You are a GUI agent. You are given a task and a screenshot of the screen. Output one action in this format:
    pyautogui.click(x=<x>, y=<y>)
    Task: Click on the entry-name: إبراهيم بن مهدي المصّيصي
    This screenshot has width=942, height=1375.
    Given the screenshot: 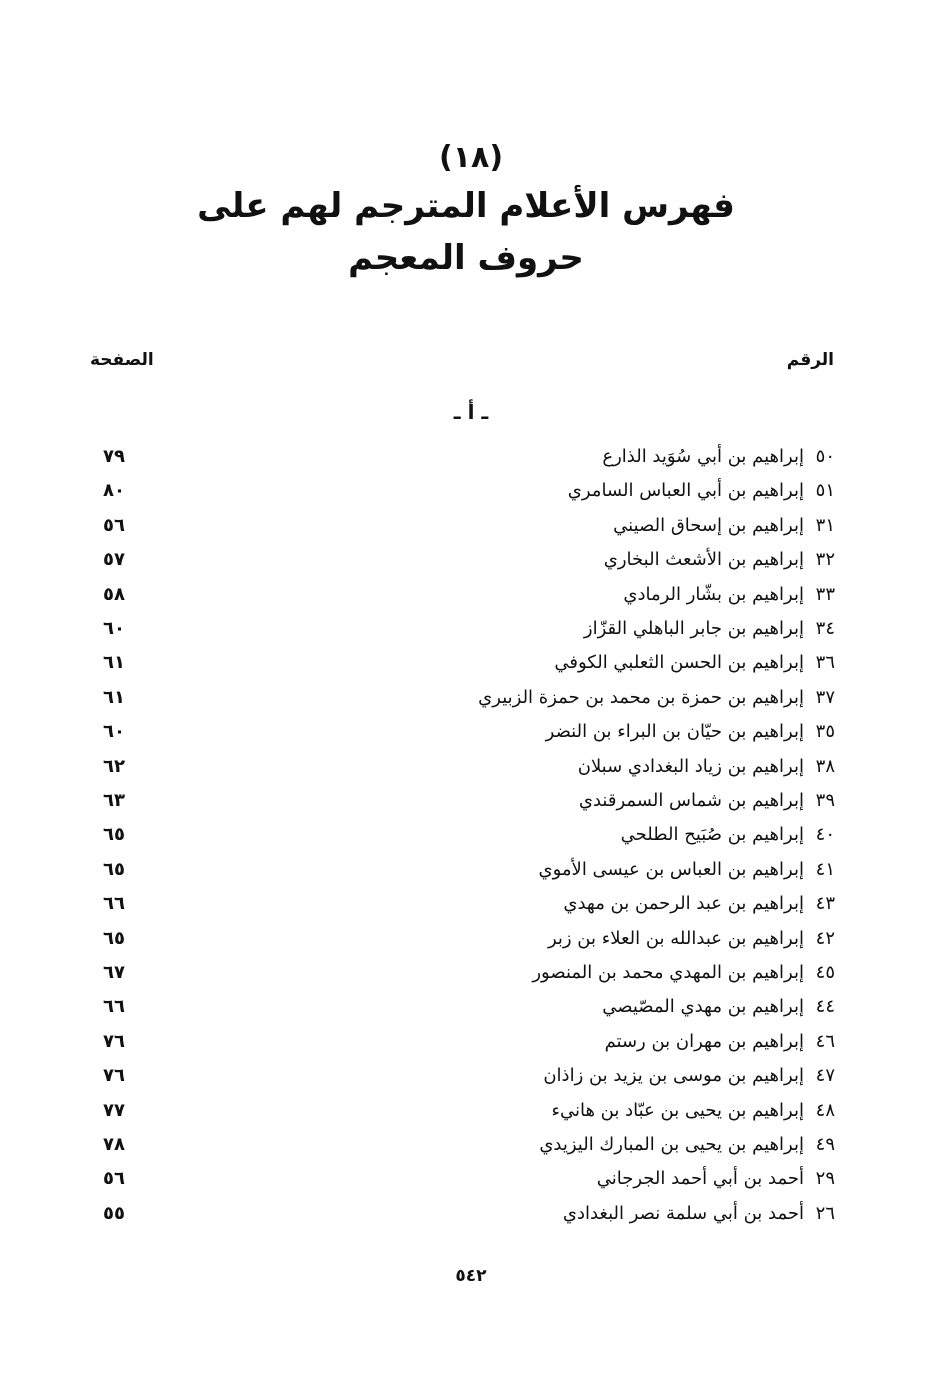 What is the action you would take?
    pyautogui.click(x=703, y=1007)
    